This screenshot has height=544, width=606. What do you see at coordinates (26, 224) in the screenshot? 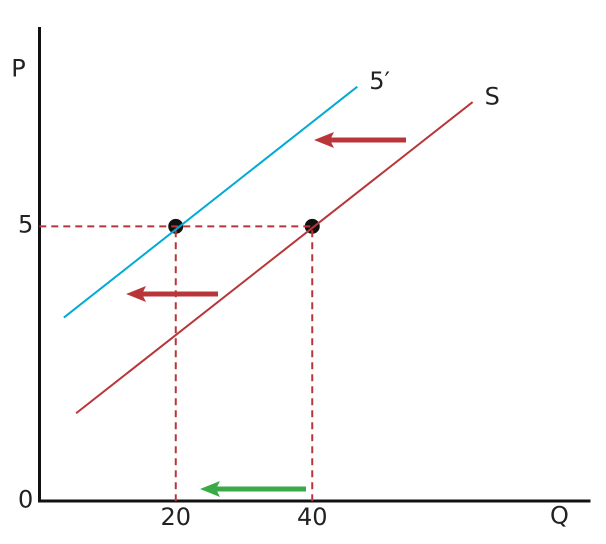
I see `y-tick-label: 5` at bounding box center [26, 224].